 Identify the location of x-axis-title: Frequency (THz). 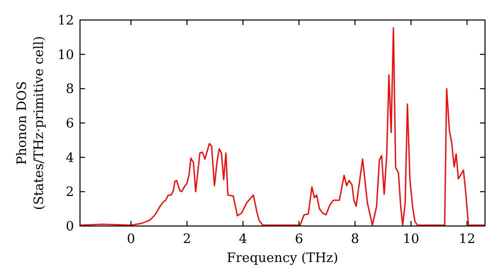
(282, 258).